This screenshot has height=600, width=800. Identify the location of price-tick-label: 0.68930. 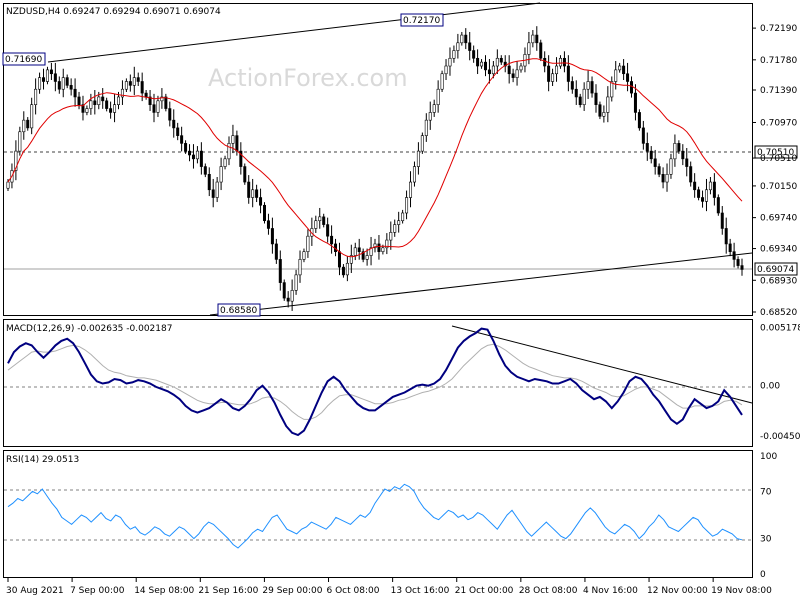
(778, 281).